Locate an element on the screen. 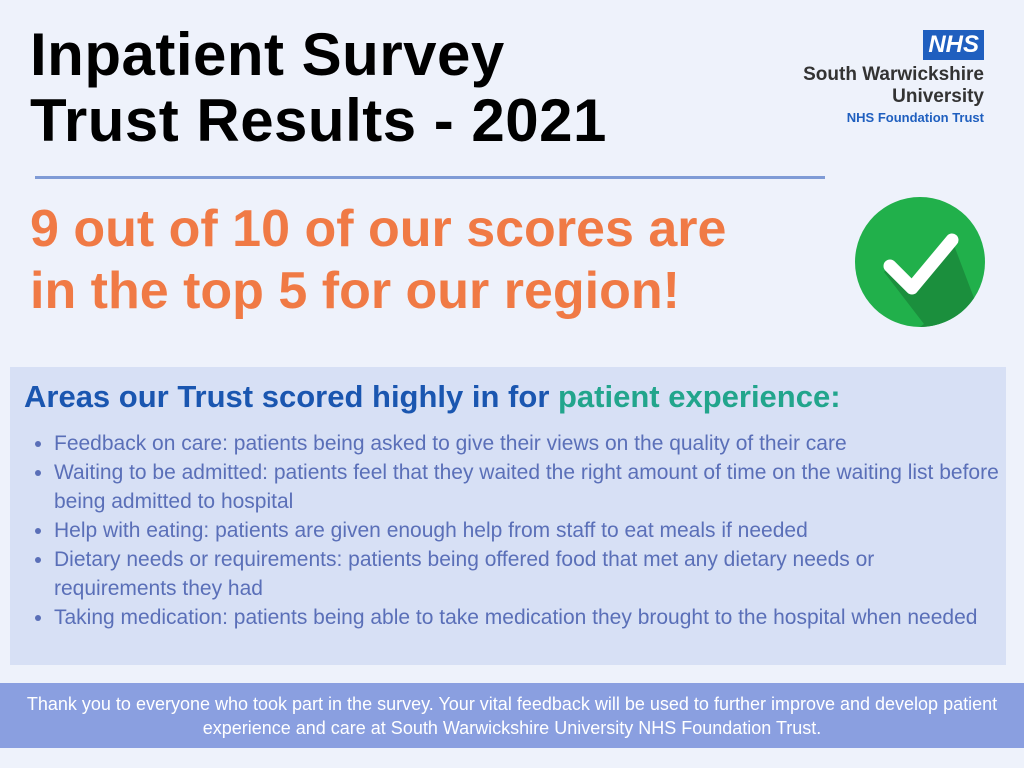 The image size is (1024, 768). divider is located at coordinates (430, 177).